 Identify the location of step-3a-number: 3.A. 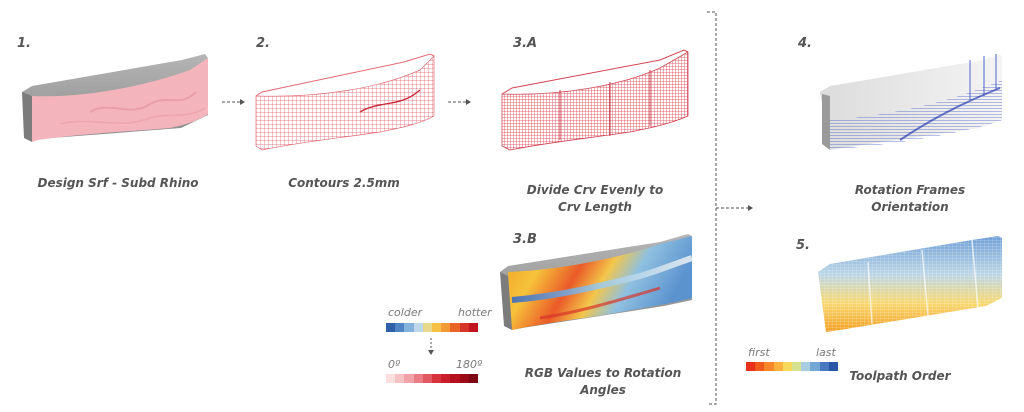
(525, 43).